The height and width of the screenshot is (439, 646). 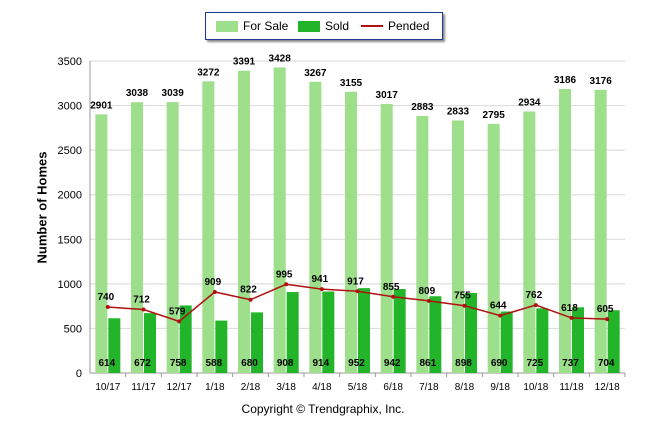 I want to click on data-label-for-sale: 3155, so click(x=351, y=83).